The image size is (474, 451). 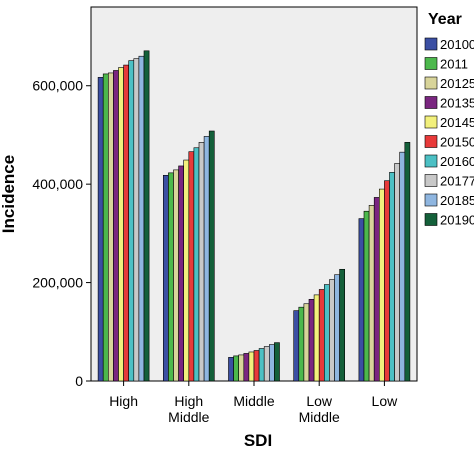 I want to click on x-axis-title: SDI, so click(x=258, y=440).